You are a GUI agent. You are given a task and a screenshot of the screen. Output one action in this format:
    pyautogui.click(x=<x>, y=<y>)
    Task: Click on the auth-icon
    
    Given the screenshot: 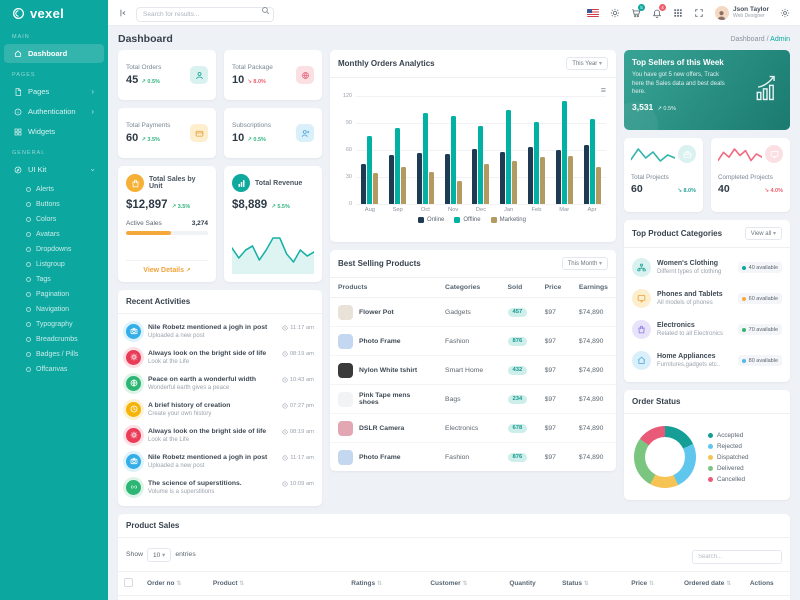 What is the action you would take?
    pyautogui.click(x=18, y=111)
    